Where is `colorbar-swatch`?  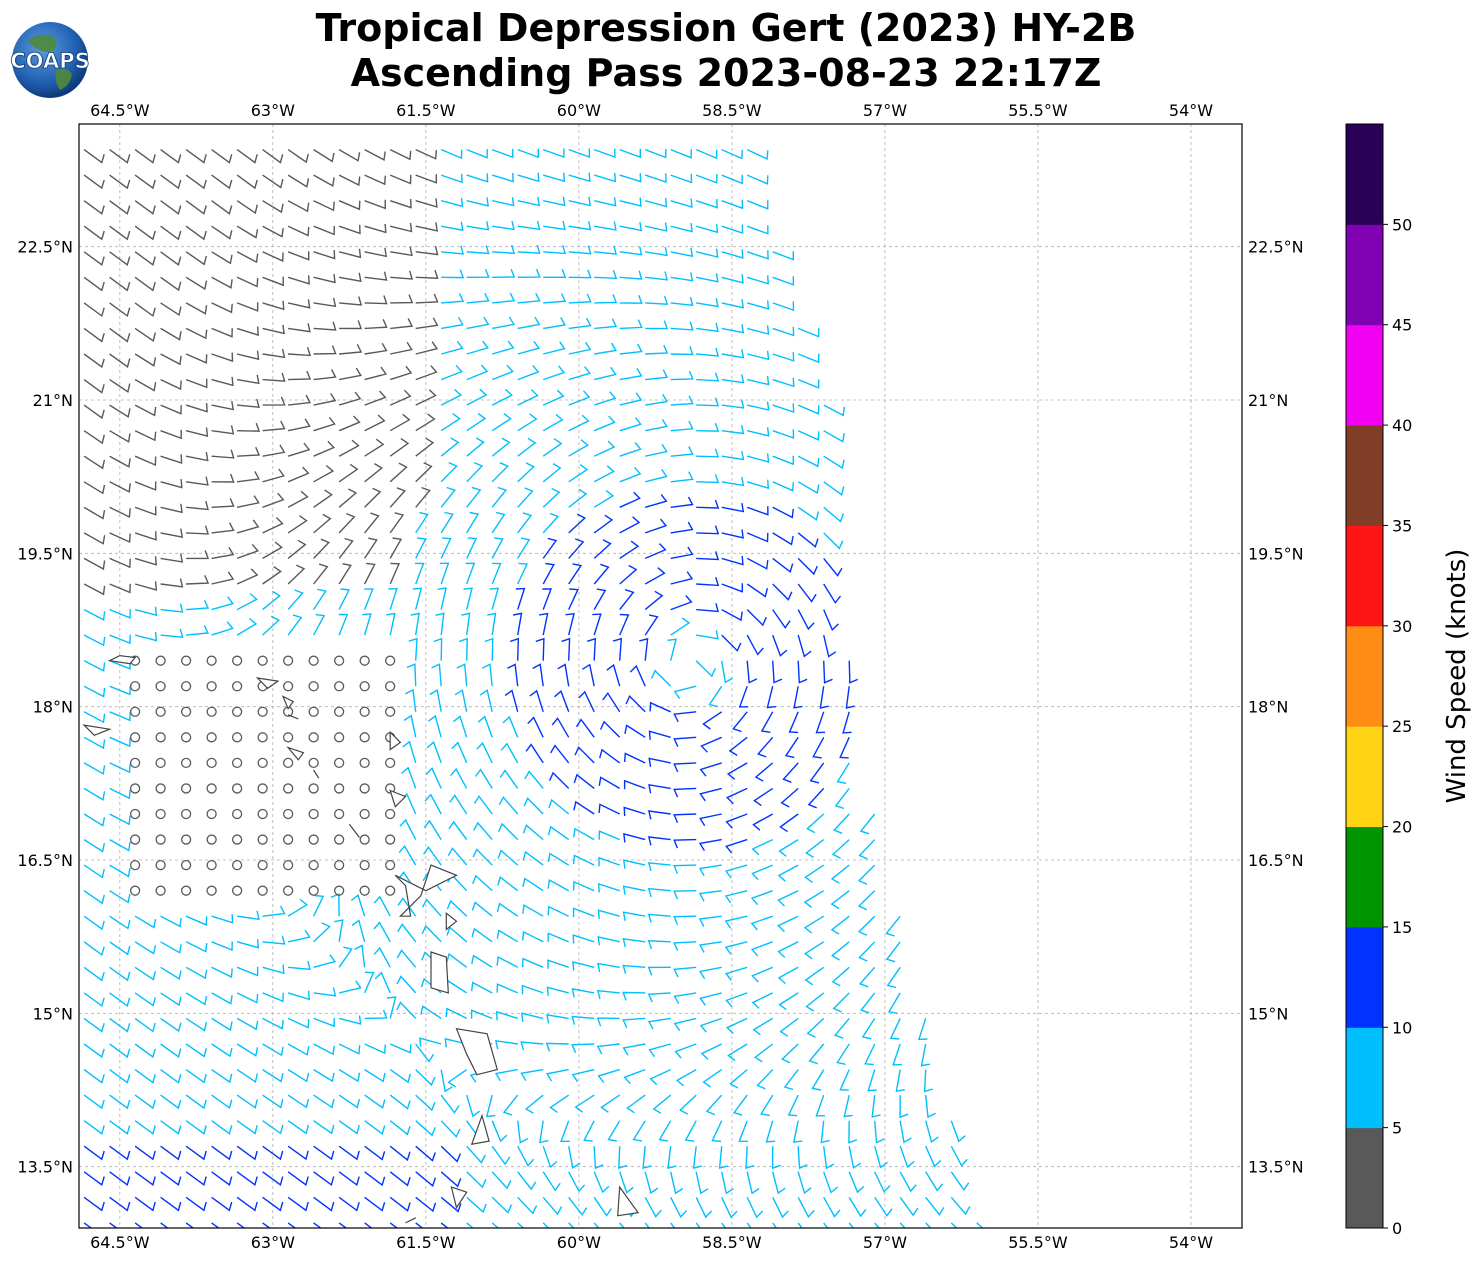
colorbar-swatch is located at coordinates (1364, 977).